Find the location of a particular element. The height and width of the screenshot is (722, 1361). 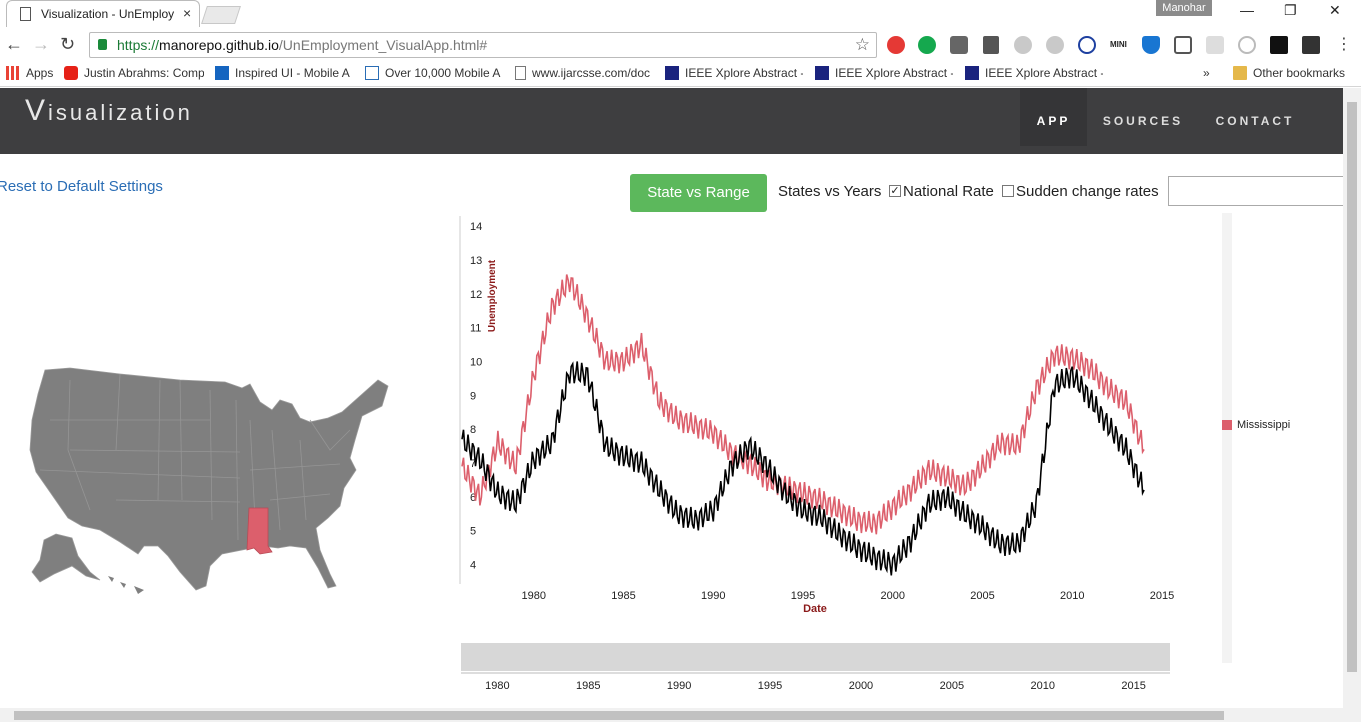

other-bookmarks: Other bookmarks is located at coordinates (1293, 74).